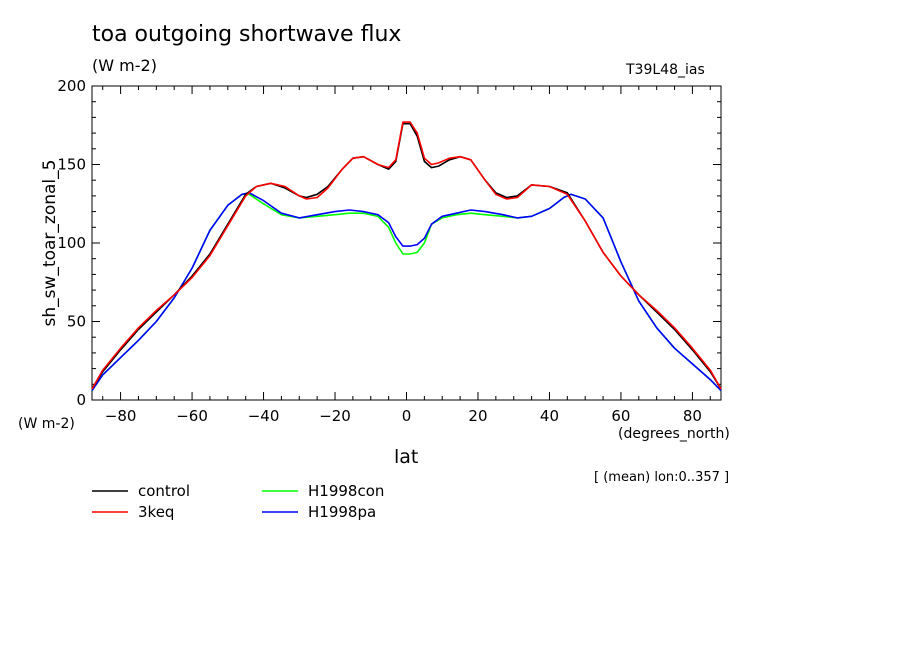  Describe the element at coordinates (674, 434) in the screenshot. I see `x-axis-units: (degrees_north)` at that location.